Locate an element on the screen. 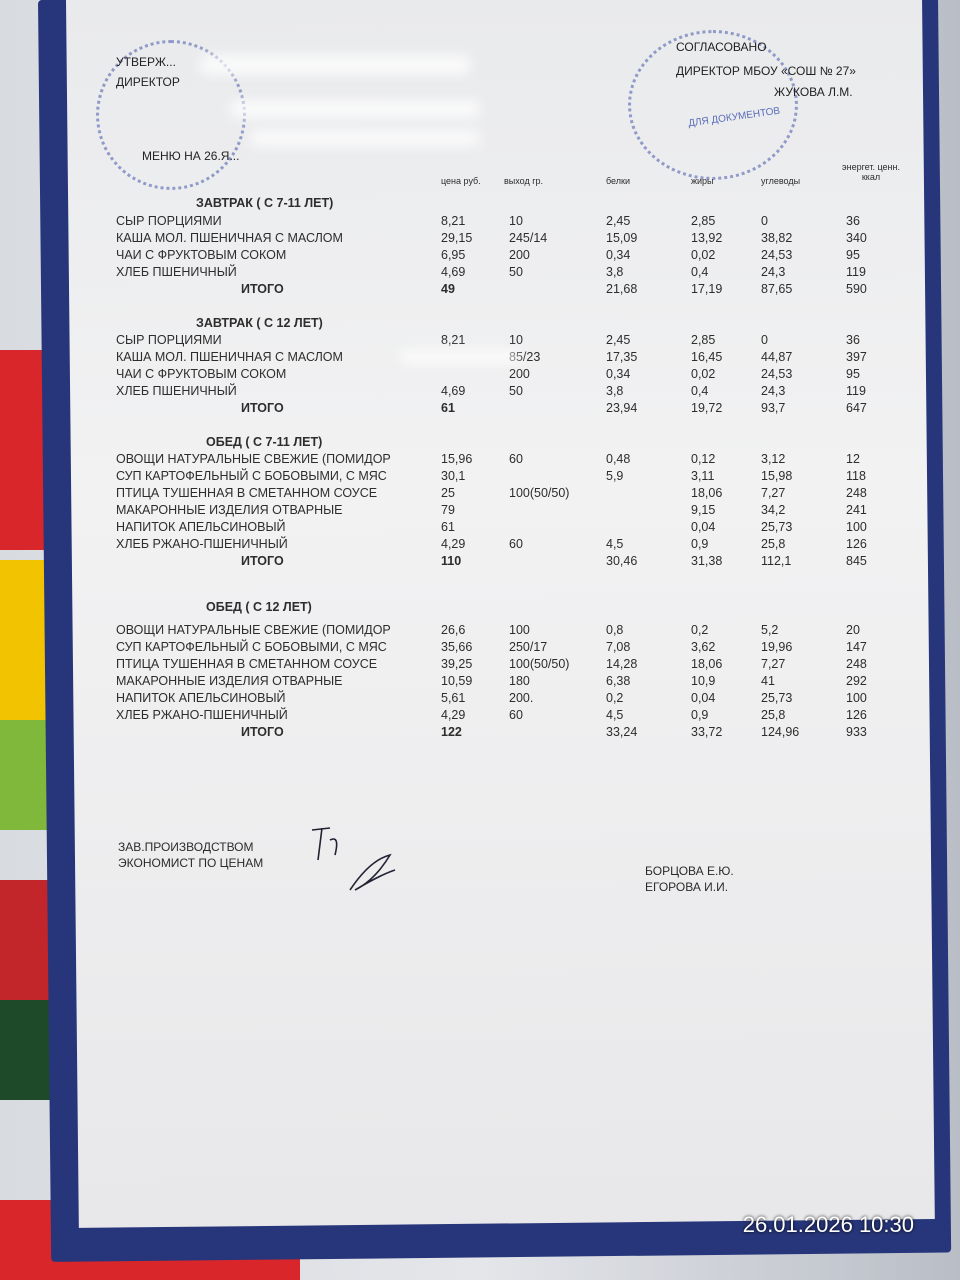 This screenshot has height=1280, width=960. cell: 10 is located at coordinates (516, 221).